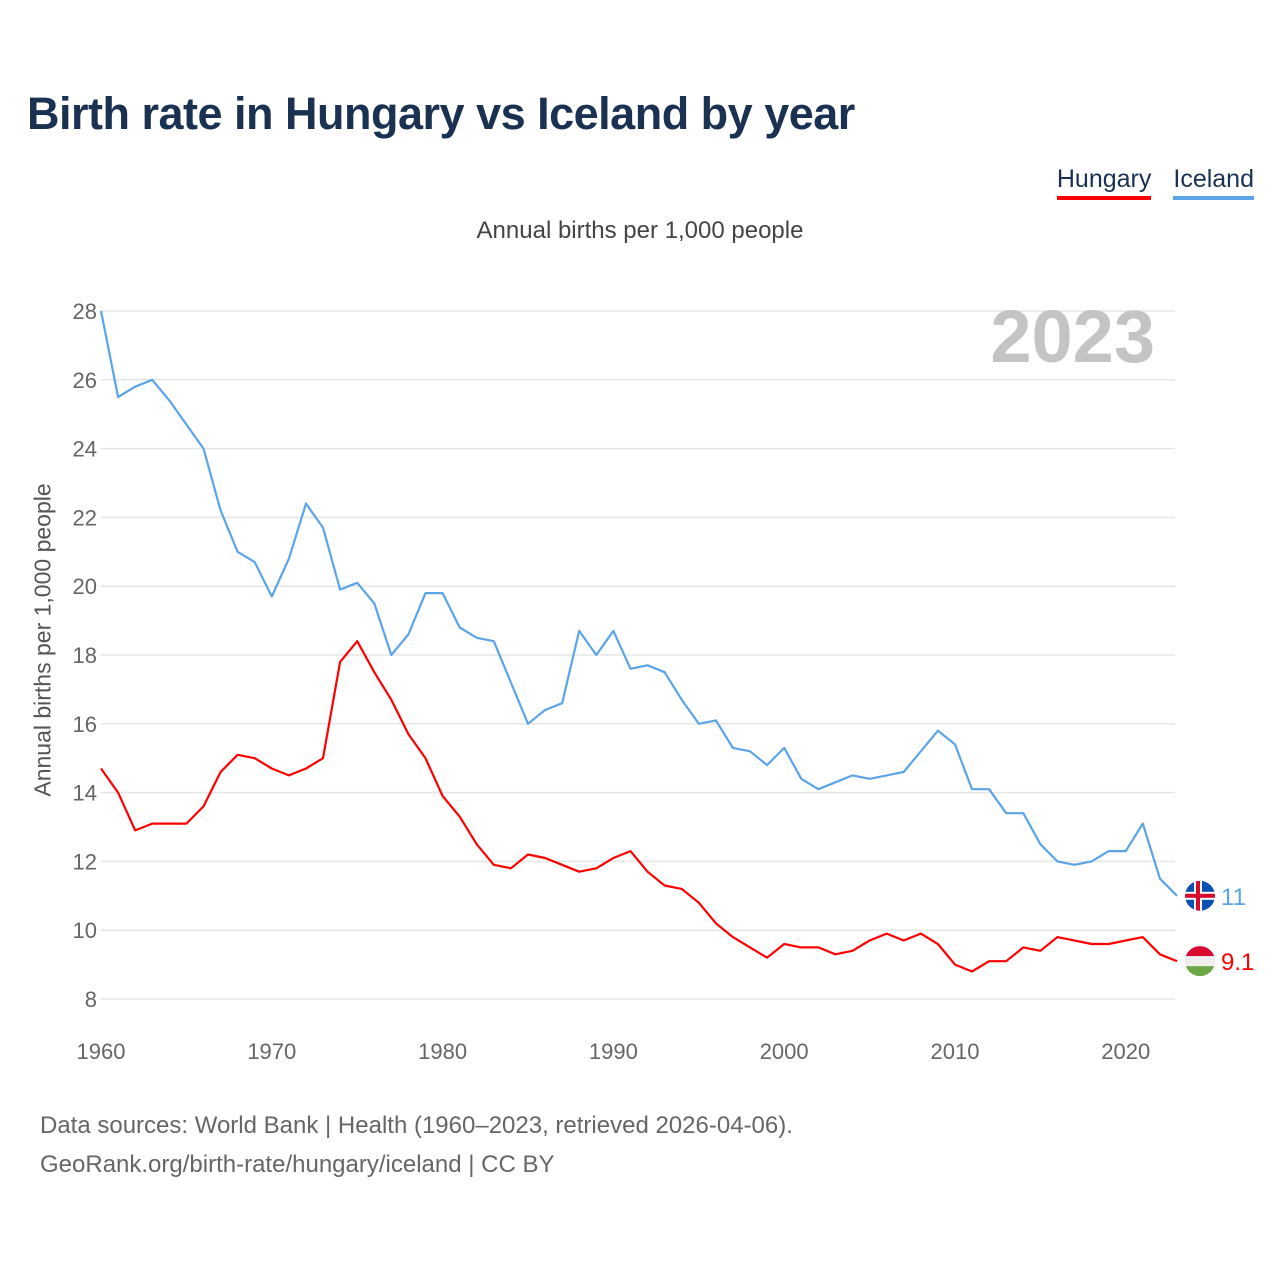 The image size is (1280, 1280). What do you see at coordinates (85, 861) in the screenshot?
I see `y-tick-label: 12` at bounding box center [85, 861].